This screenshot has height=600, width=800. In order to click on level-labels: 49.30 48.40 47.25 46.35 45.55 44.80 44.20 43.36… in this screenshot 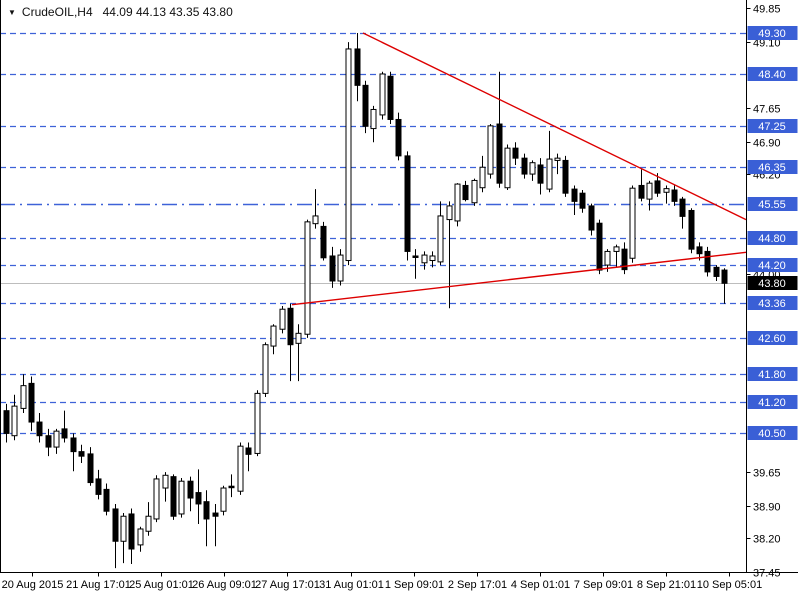, I will do `click(772, 233)`.